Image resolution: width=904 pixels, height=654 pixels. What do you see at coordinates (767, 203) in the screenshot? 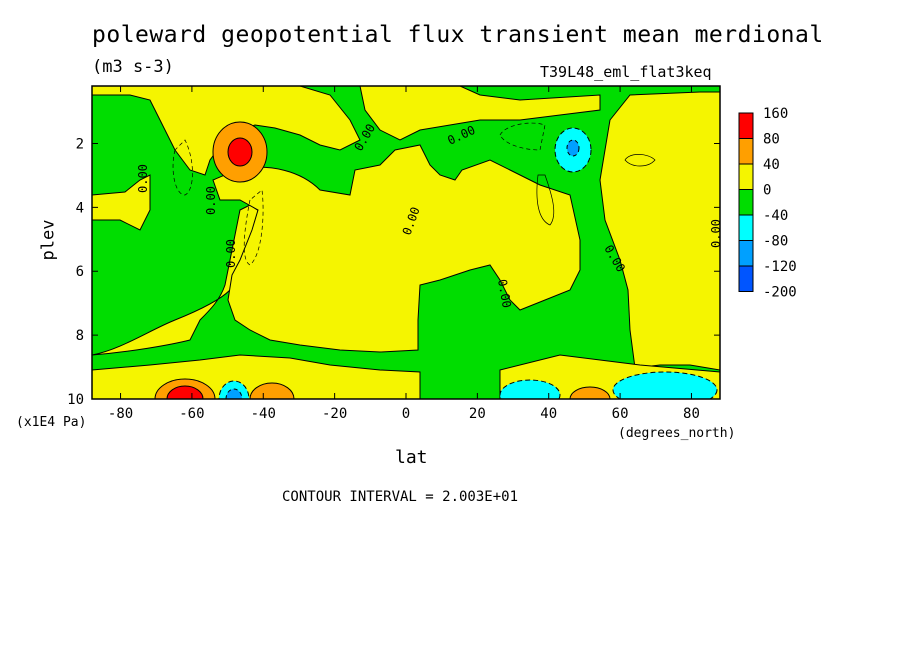
I see `colorbar: 160 80 40 0 -40 -80 -120 -200` at bounding box center [767, 203].